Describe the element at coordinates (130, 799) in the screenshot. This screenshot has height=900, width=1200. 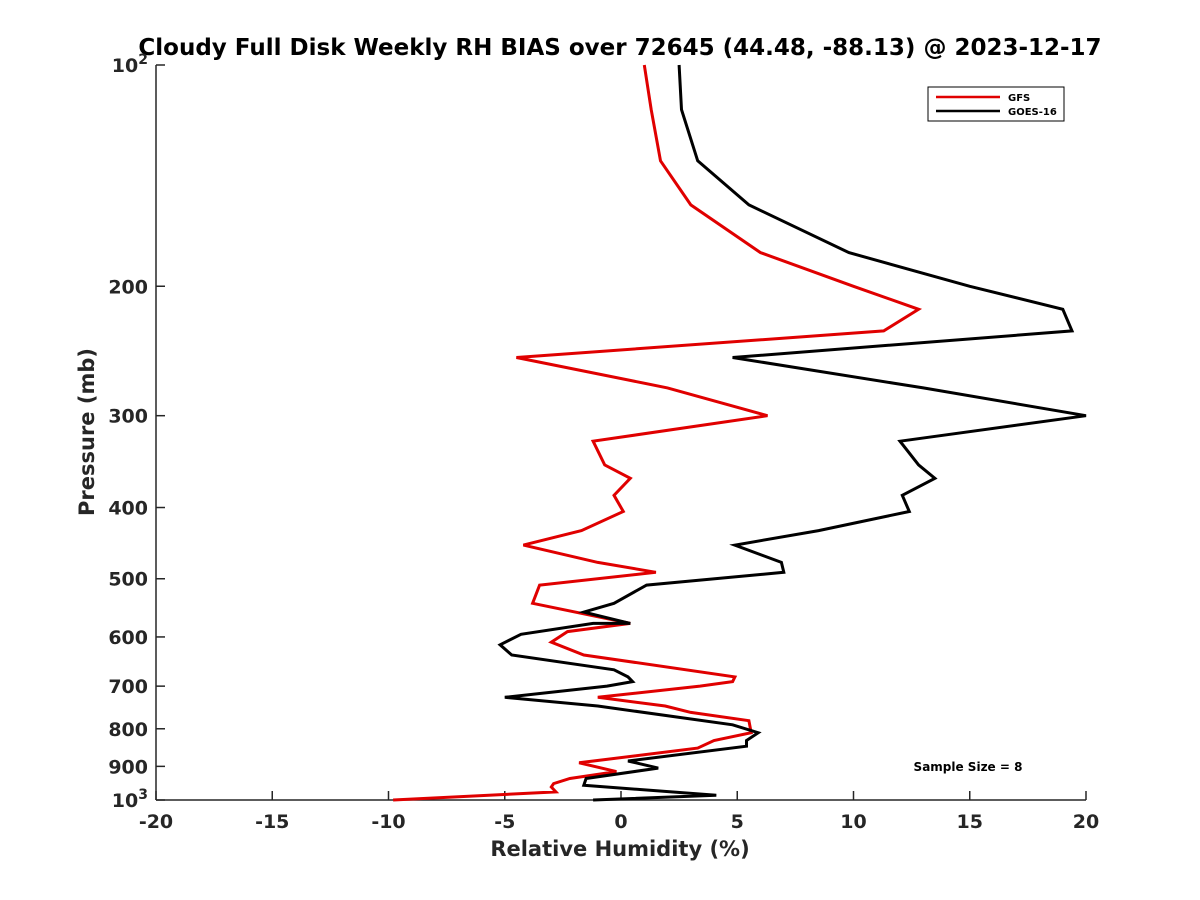
I see `y-tick-label: 10³` at that location.